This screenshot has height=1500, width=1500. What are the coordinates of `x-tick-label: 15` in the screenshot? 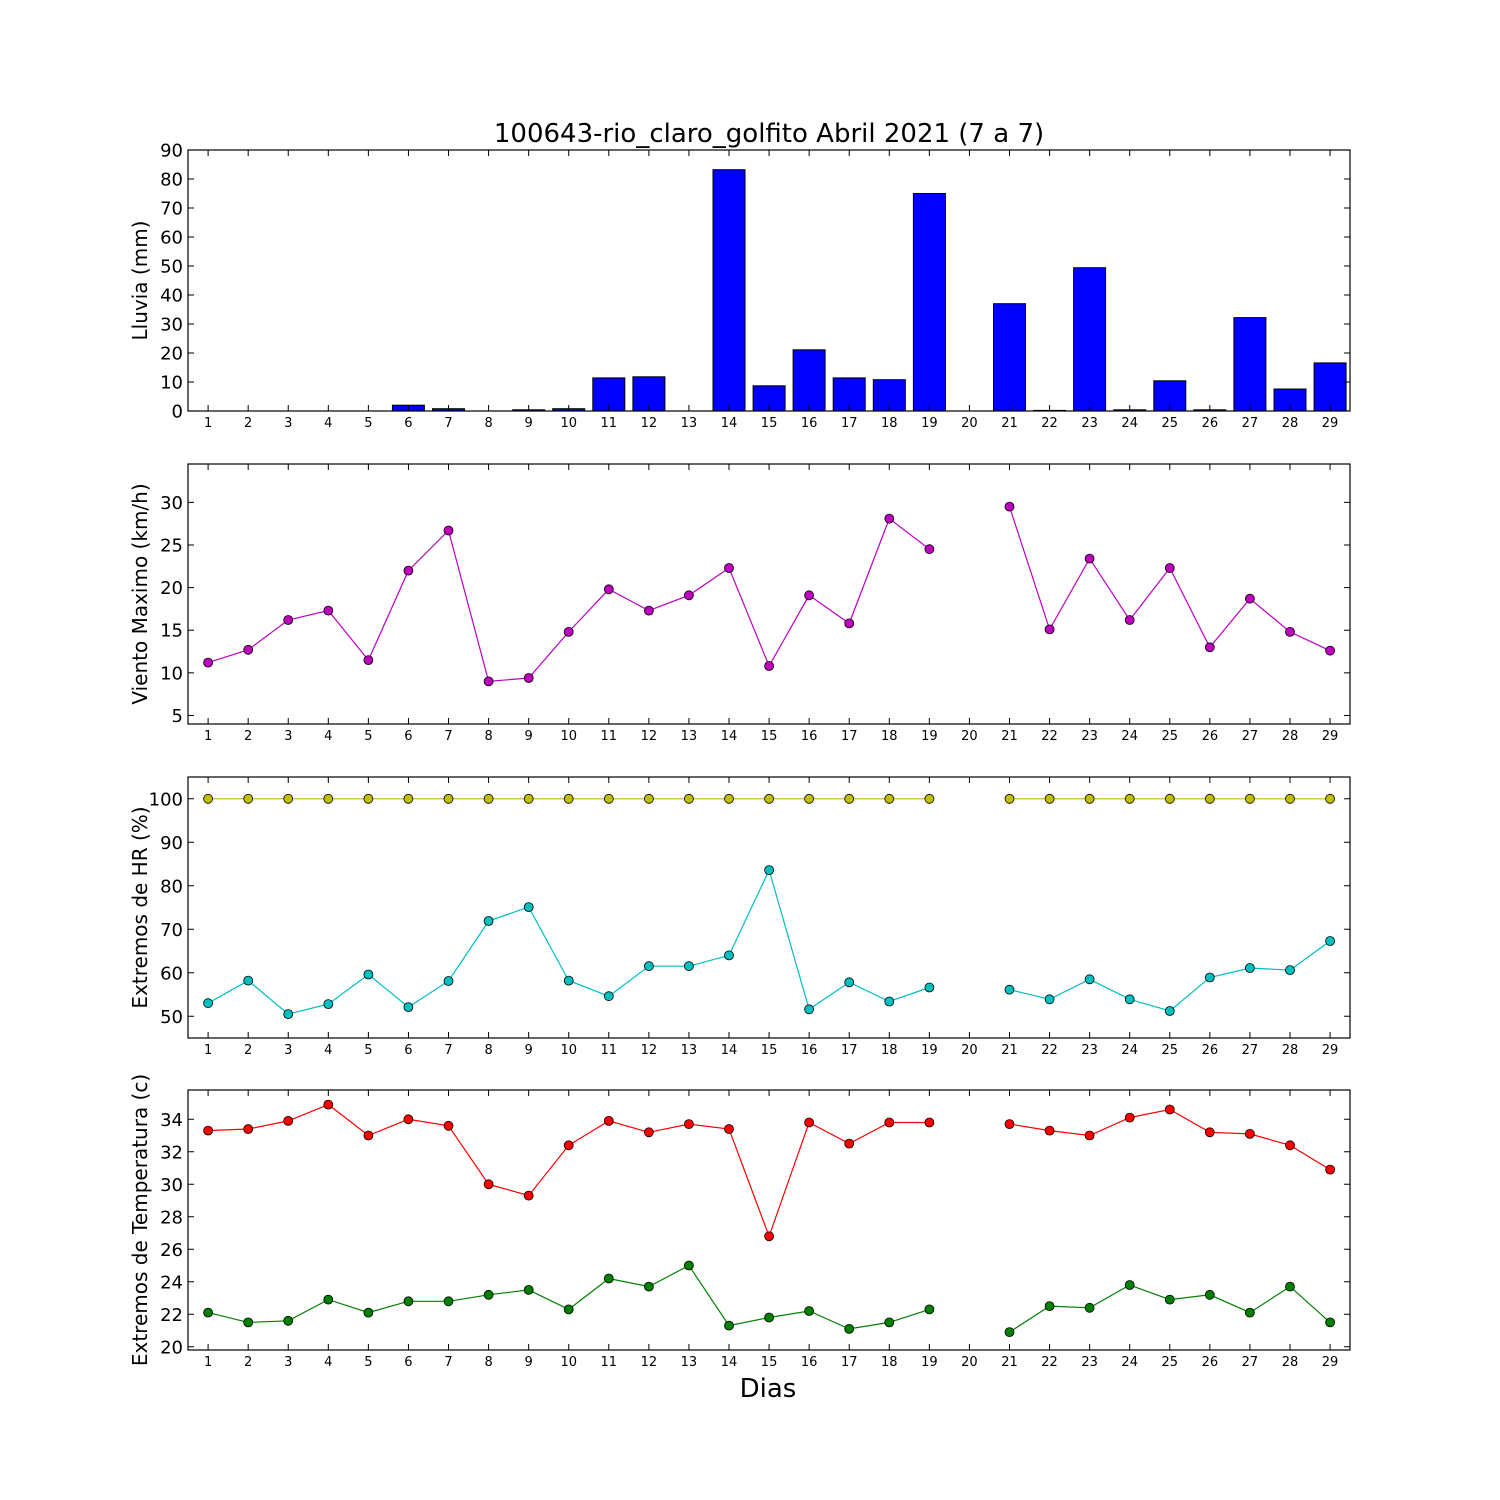 It's located at (769, 1050).